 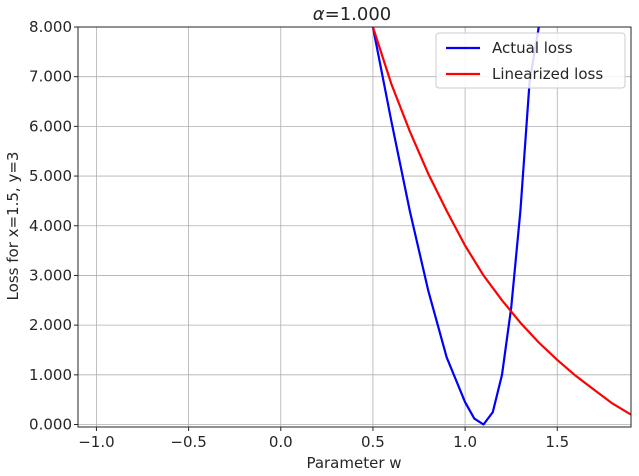 What do you see at coordinates (50, 126) in the screenshot?
I see `y-tick-label: 6.000` at bounding box center [50, 126].